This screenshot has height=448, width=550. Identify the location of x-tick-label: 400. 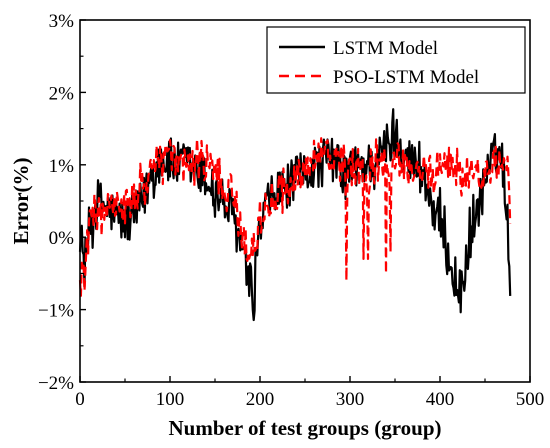
(440, 399).